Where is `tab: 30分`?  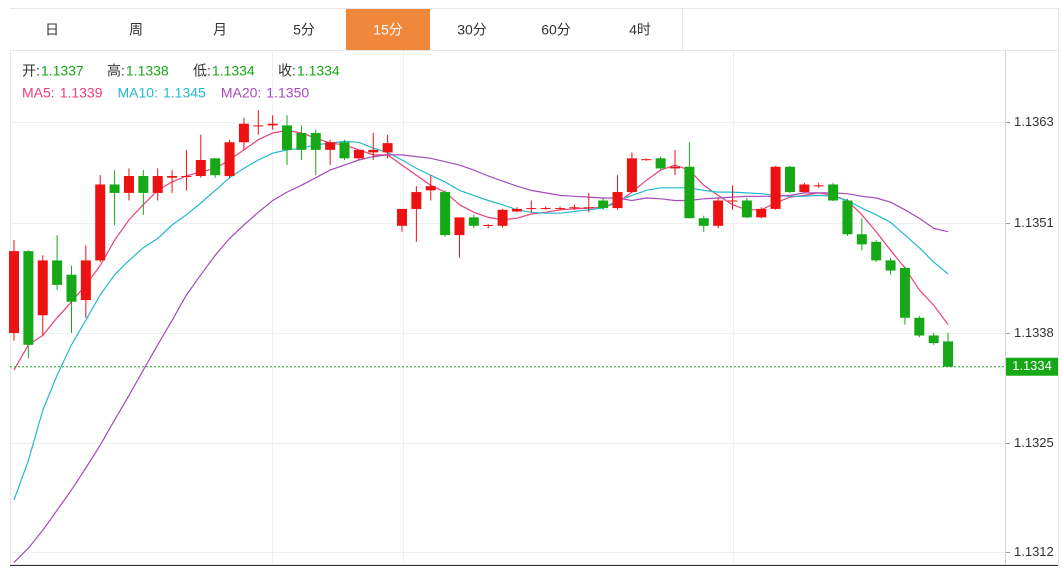 tab: 30分 is located at coordinates (472, 29).